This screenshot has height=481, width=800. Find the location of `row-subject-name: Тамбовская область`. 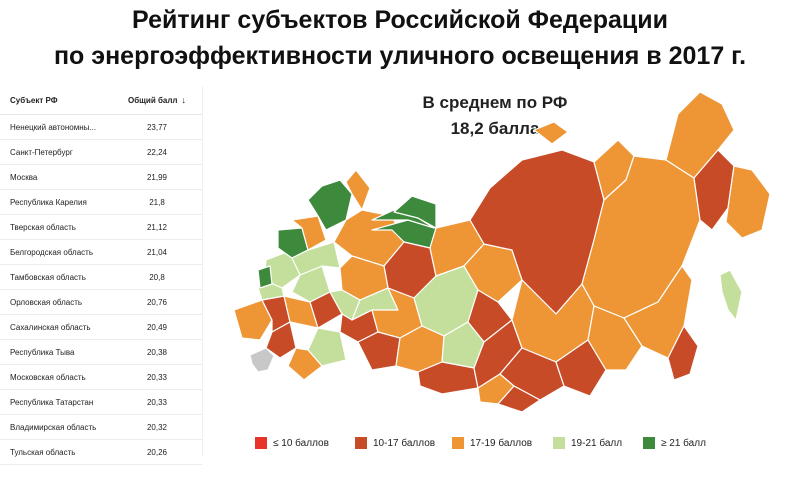

row-subject-name: Тамбовская область is located at coordinates (48, 277).